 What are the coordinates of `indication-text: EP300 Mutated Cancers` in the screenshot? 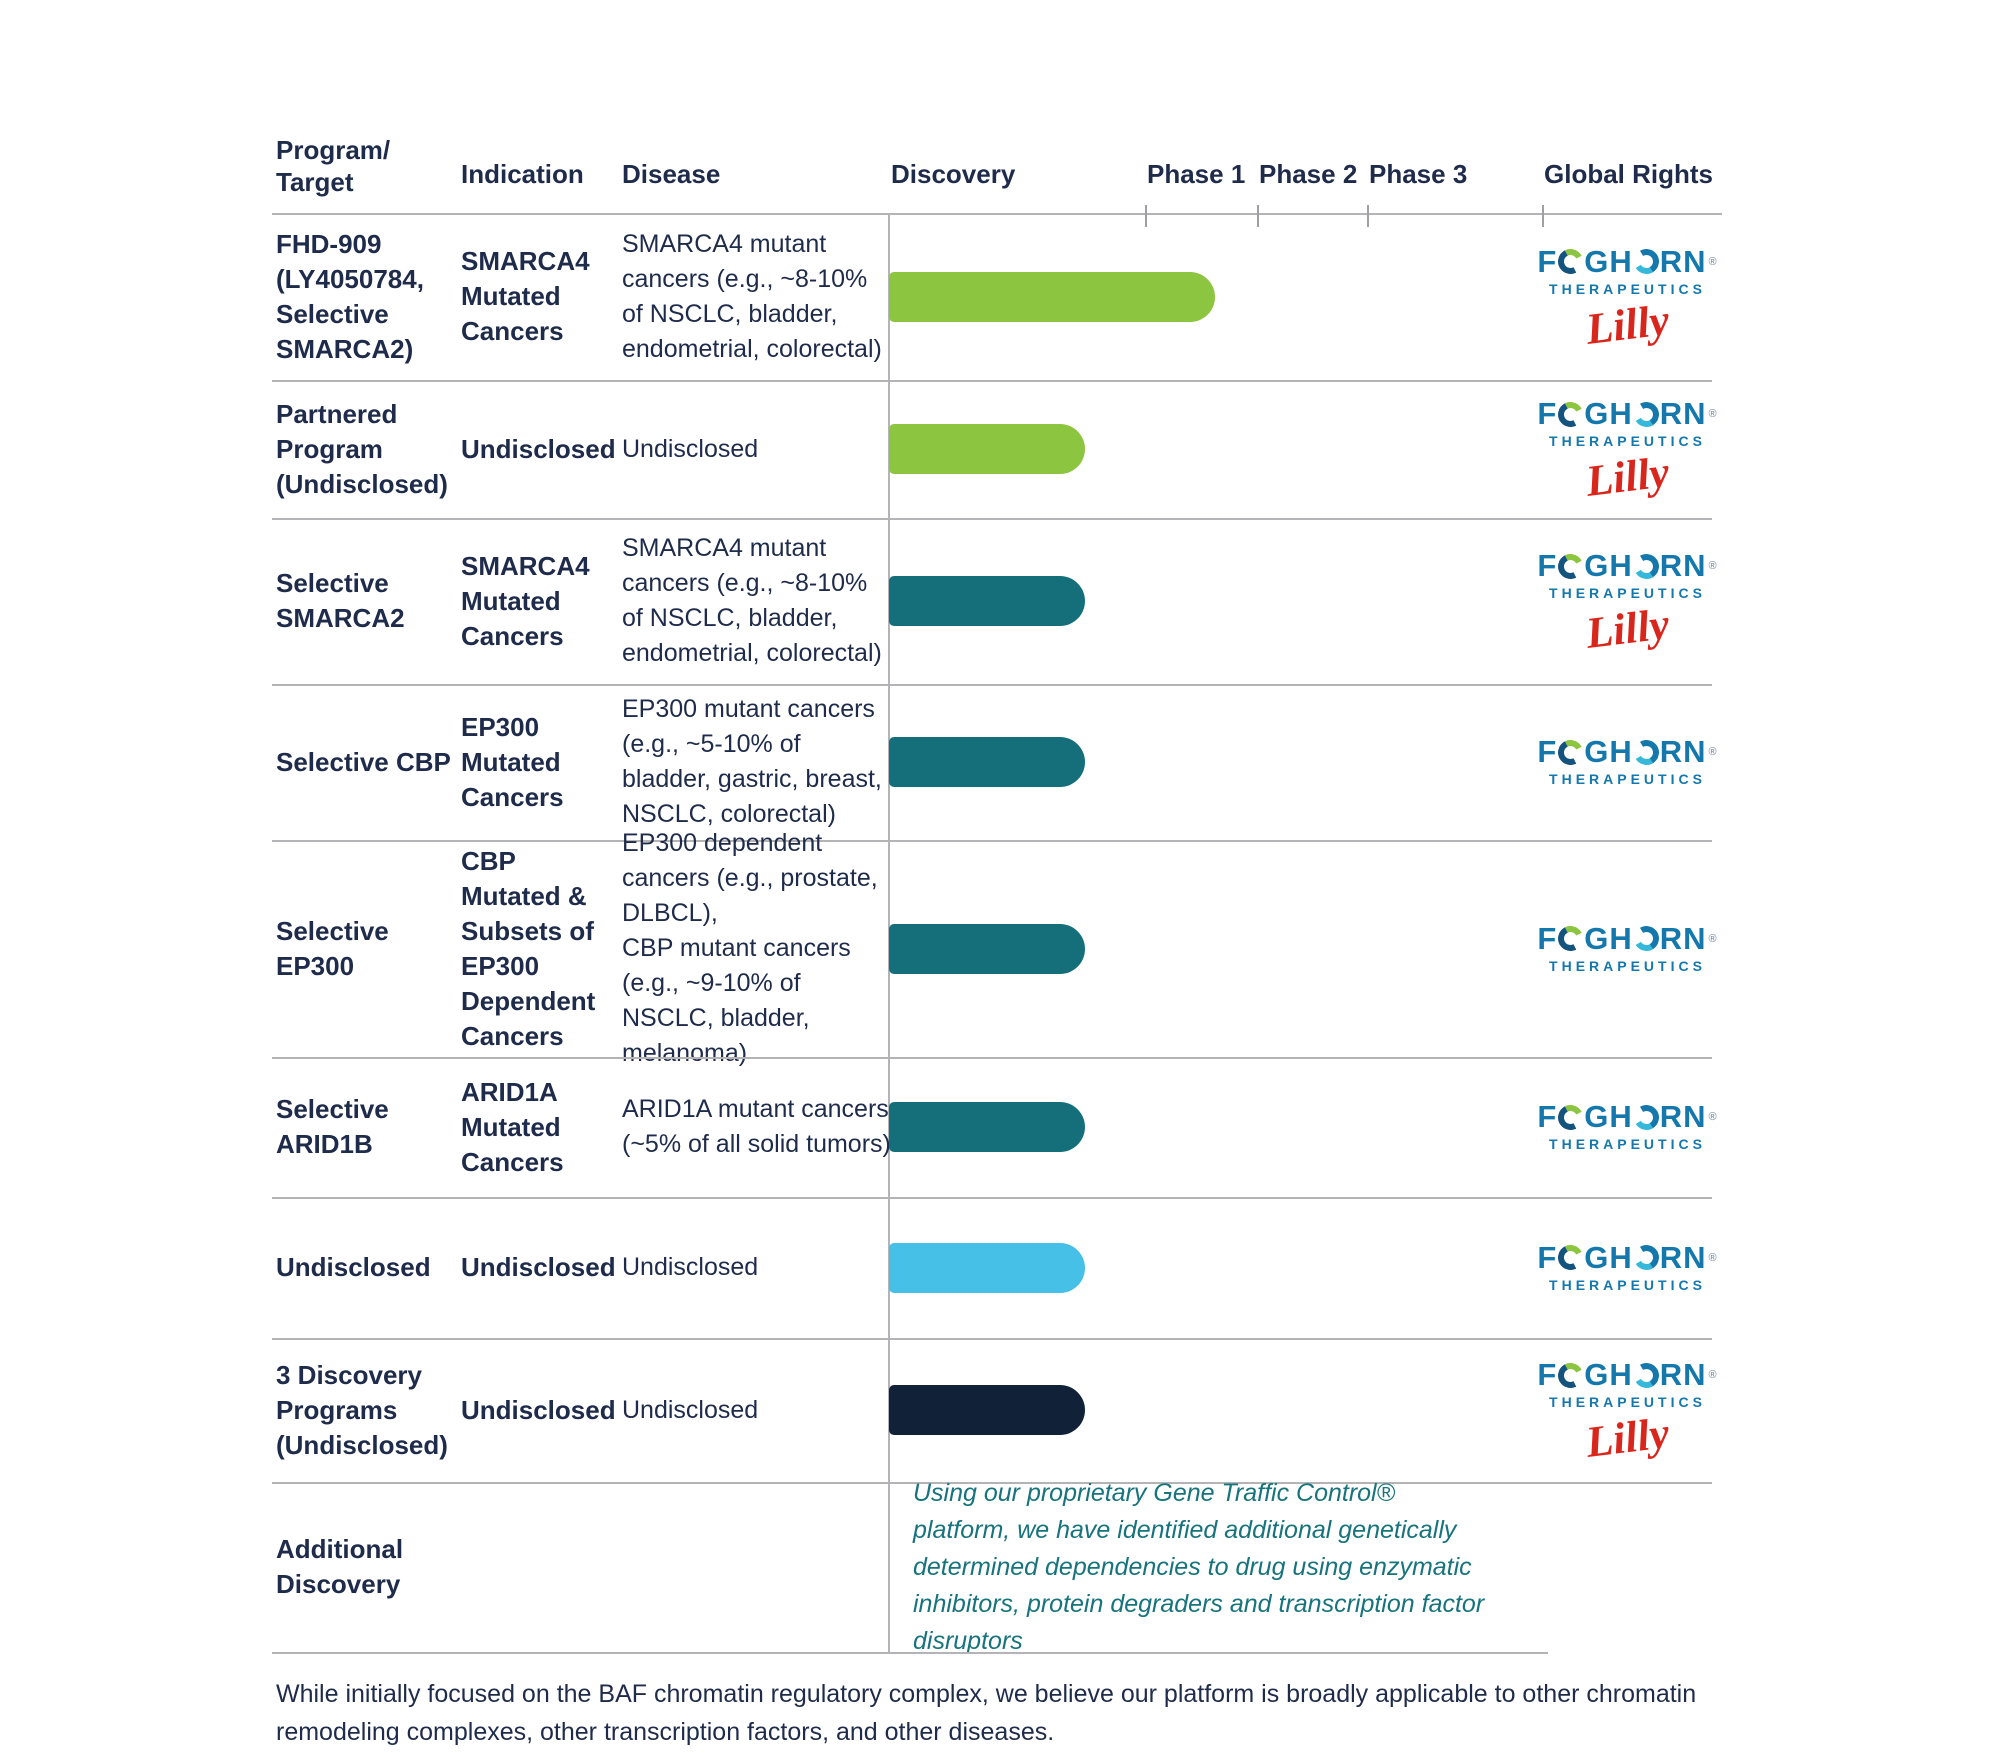 It's located at (512, 761).